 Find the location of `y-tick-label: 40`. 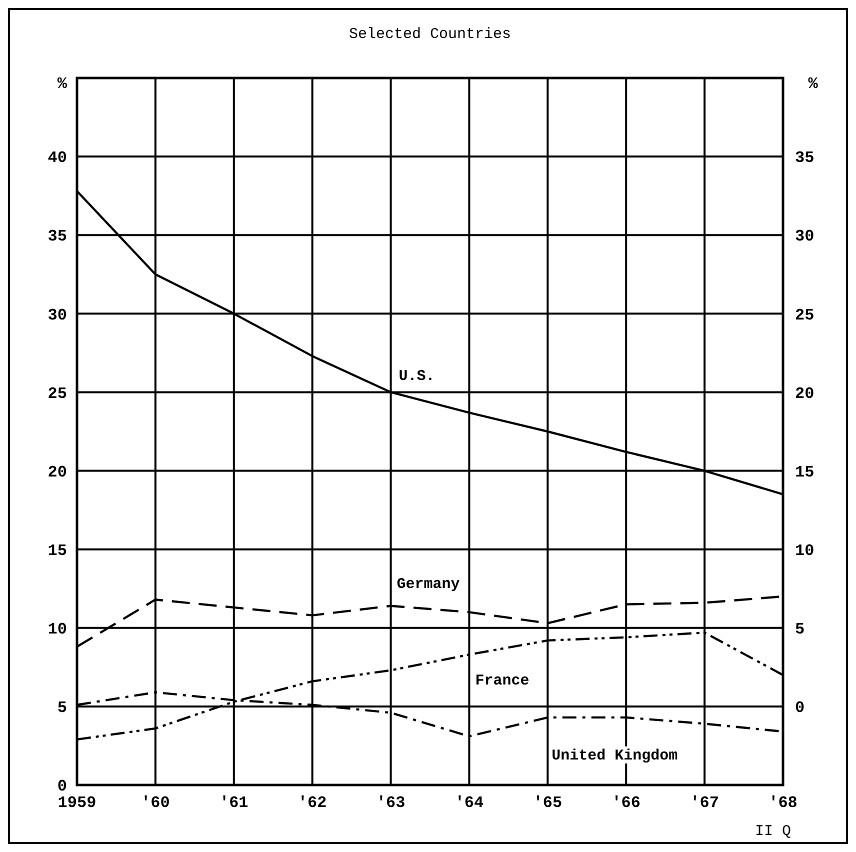

y-tick-label: 40 is located at coordinates (57, 158).